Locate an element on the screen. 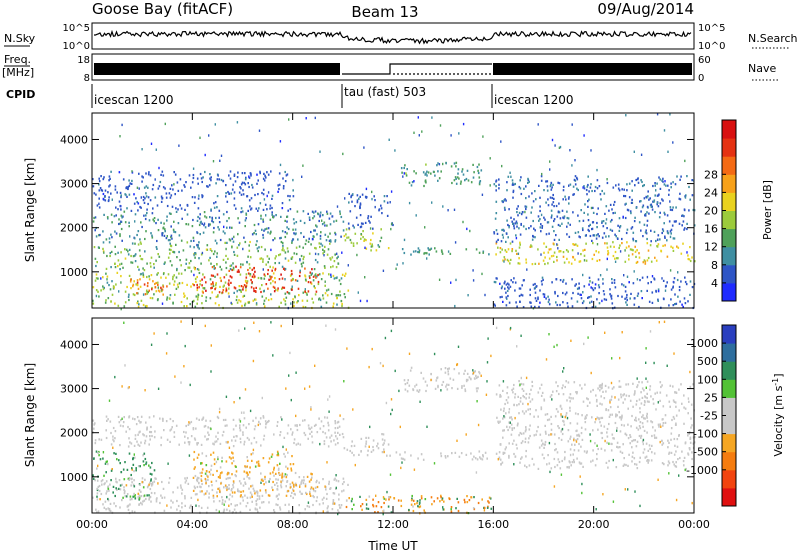 The height and width of the screenshot is (554, 800). cpid-segment-0: icescan 1200 is located at coordinates (133, 100).